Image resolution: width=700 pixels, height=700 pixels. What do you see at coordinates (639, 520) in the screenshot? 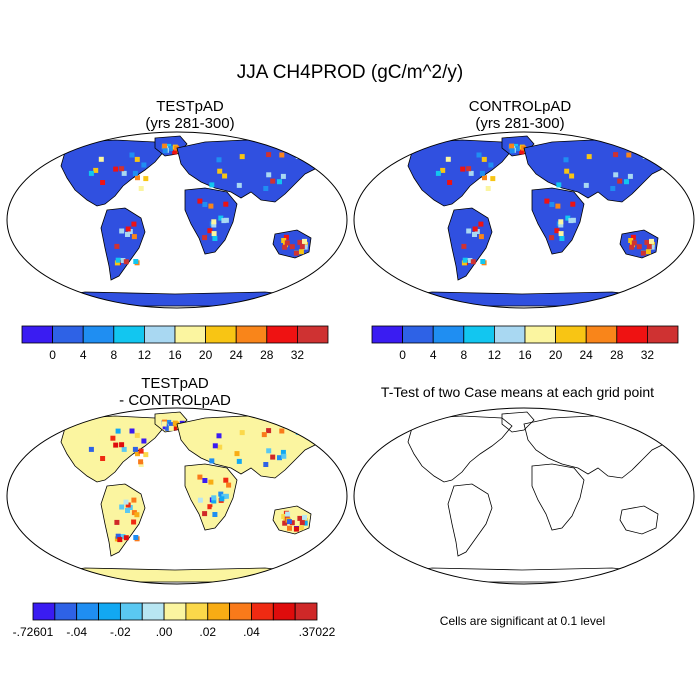
I see `continent-australia` at bounding box center [639, 520].